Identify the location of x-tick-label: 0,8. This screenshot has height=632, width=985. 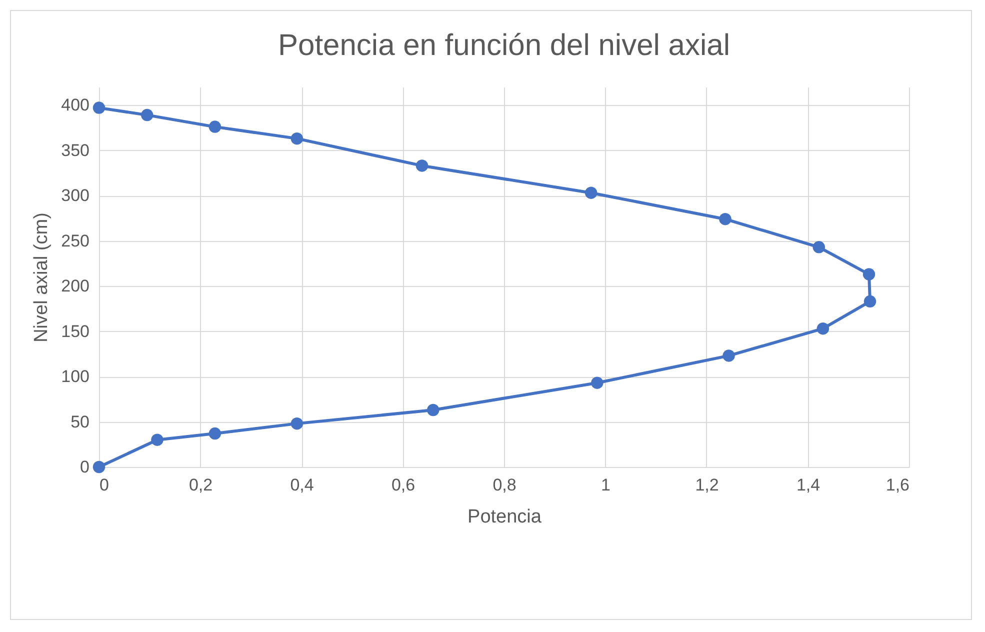
(504, 485).